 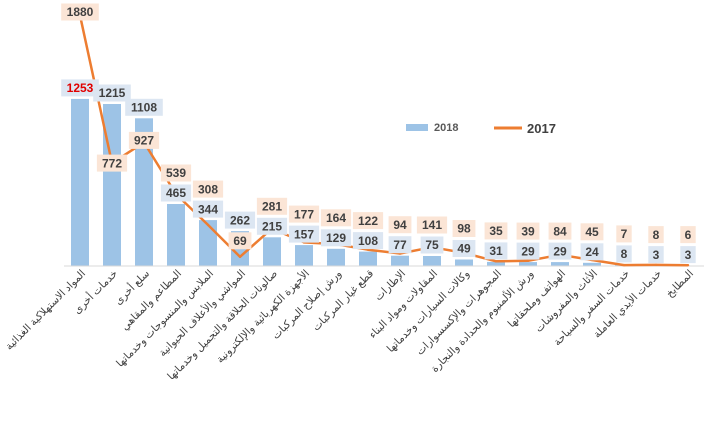 I want to click on line-value-label-text: 69, so click(x=240, y=241).